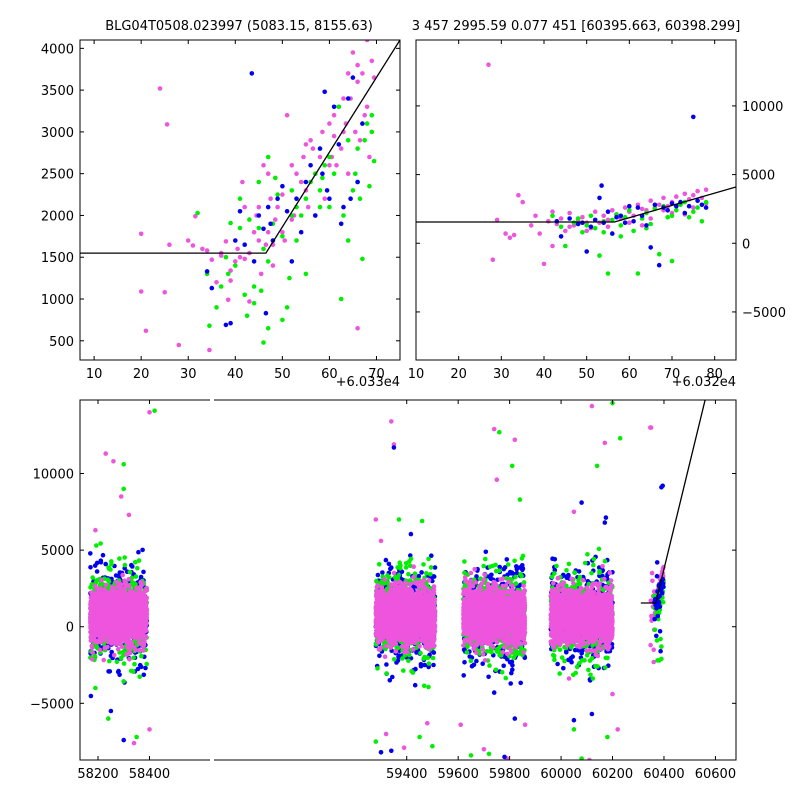  I want to click on x-tick-label: 40, so click(544, 374).